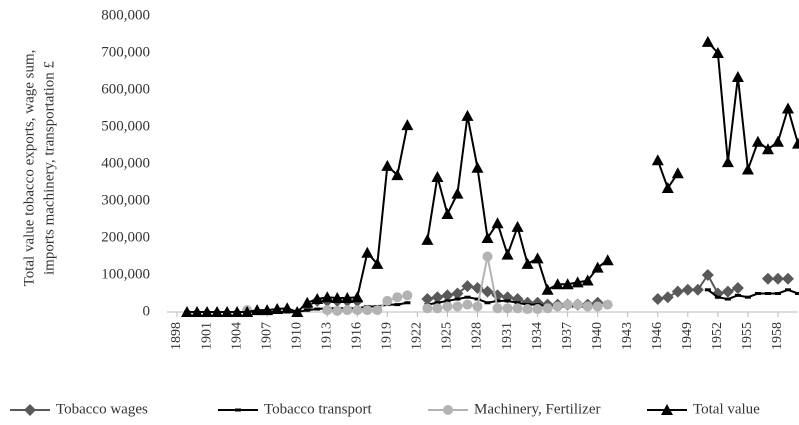 This screenshot has height=425, width=799. Describe the element at coordinates (687, 336) in the screenshot. I see `x-tick-label: 1949` at that location.